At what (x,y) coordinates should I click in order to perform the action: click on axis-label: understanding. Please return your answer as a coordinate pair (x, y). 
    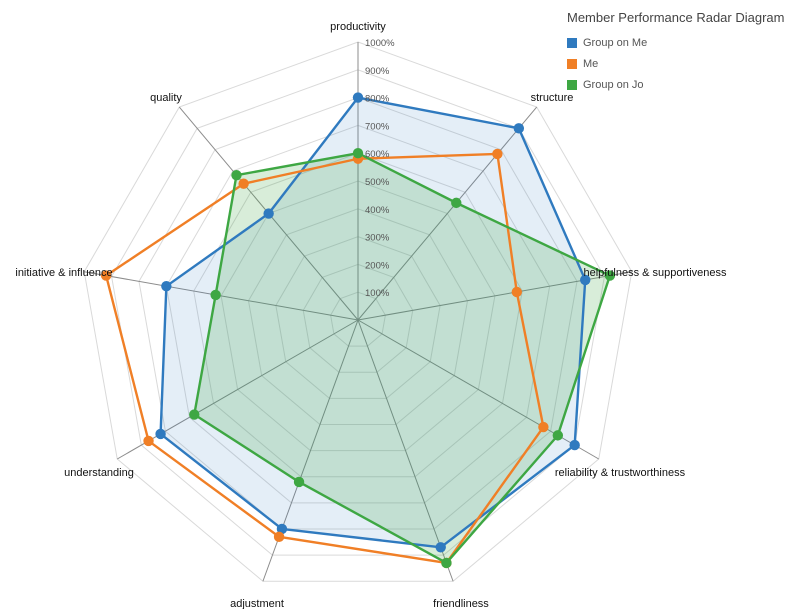
    Looking at the image, I should click on (99, 473).